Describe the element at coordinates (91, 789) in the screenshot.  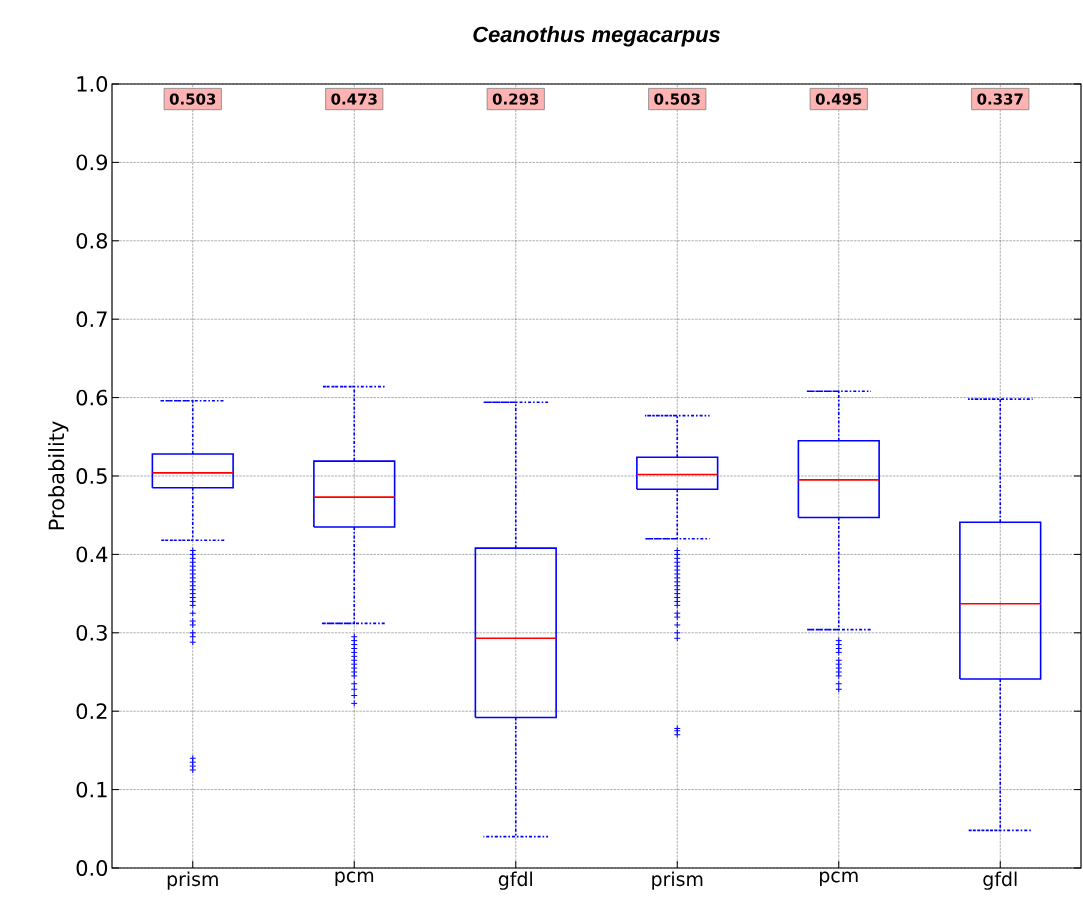
I see `y-tick-label: 0.1` at that location.